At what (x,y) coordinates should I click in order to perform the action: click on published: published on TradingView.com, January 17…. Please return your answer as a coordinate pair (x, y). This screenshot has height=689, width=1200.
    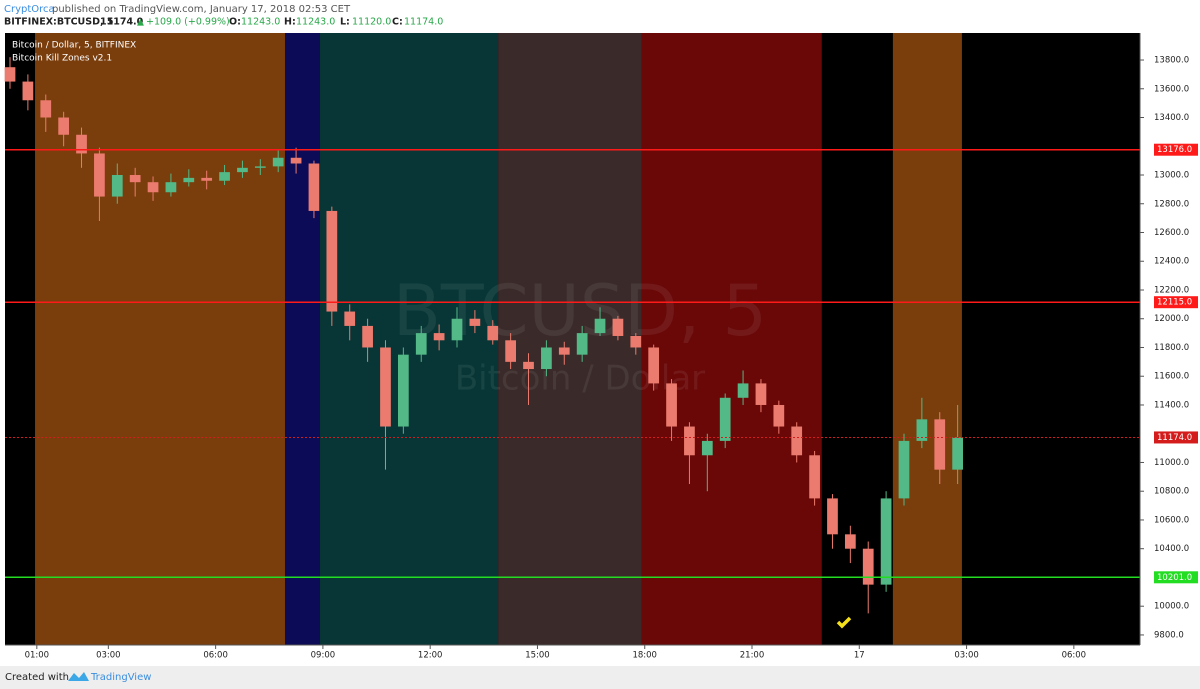
    Looking at the image, I should click on (201, 9).